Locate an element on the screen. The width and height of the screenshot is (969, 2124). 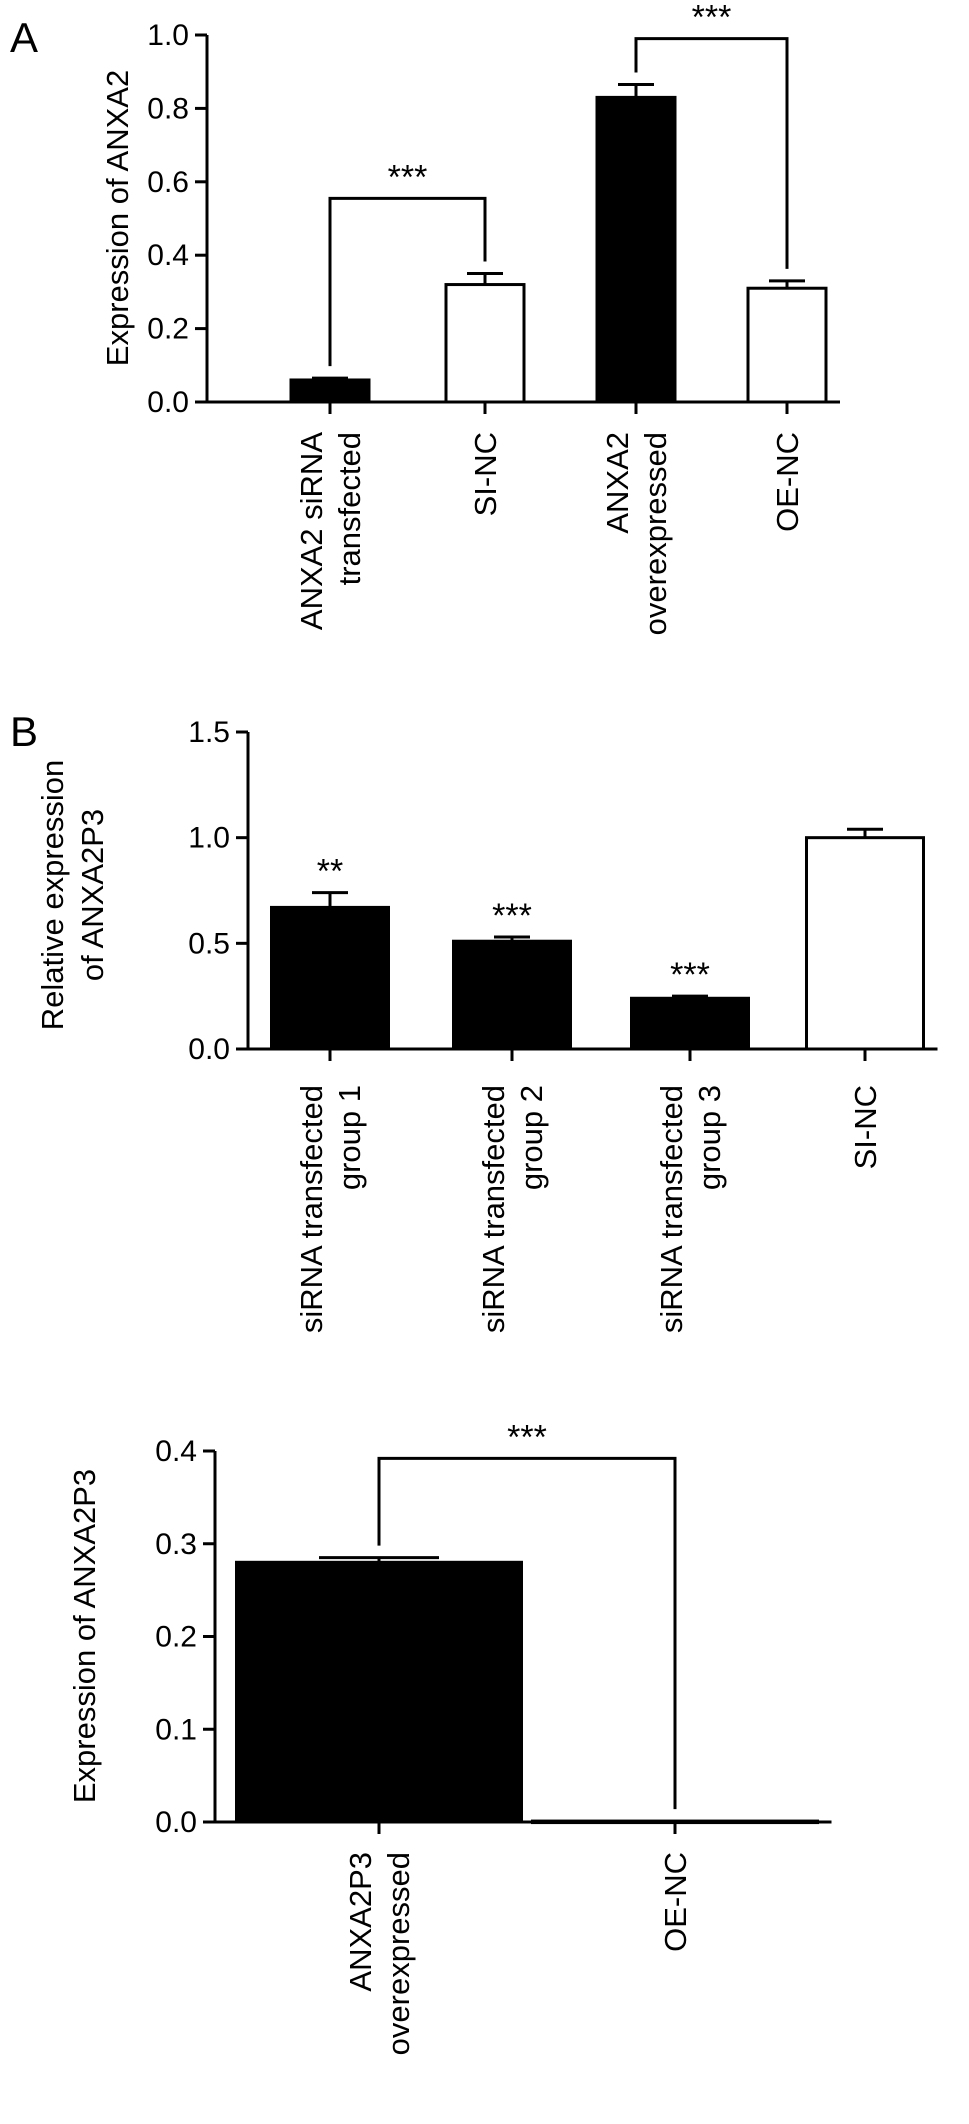
x-tick-label: ANXA2 siRNAtransfected is located at coordinates (330, 531).